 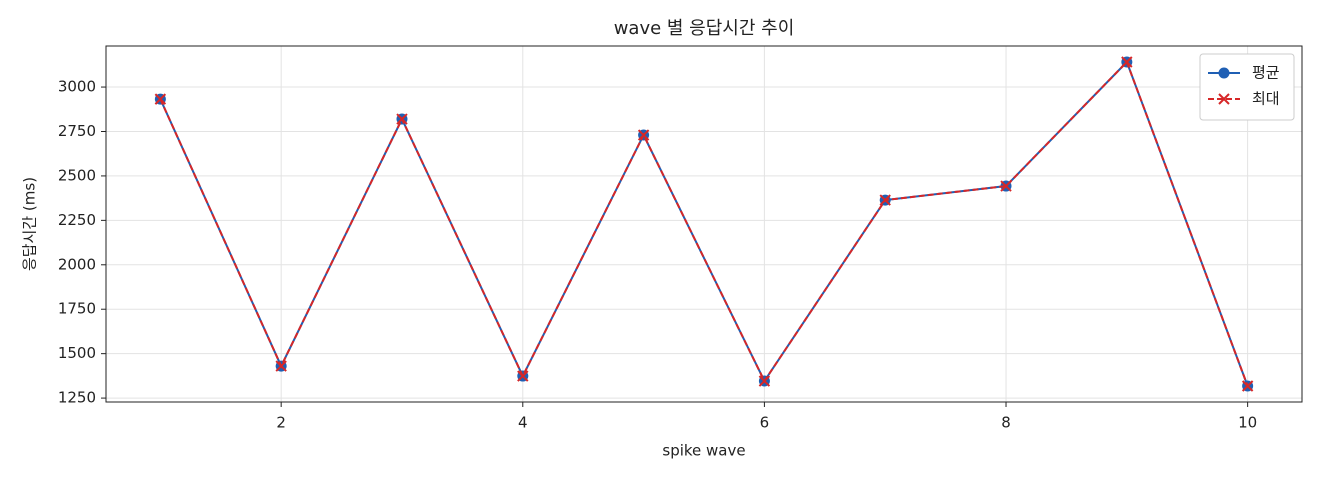 What do you see at coordinates (281, 423) in the screenshot?
I see `x-tick-label: 2` at bounding box center [281, 423].